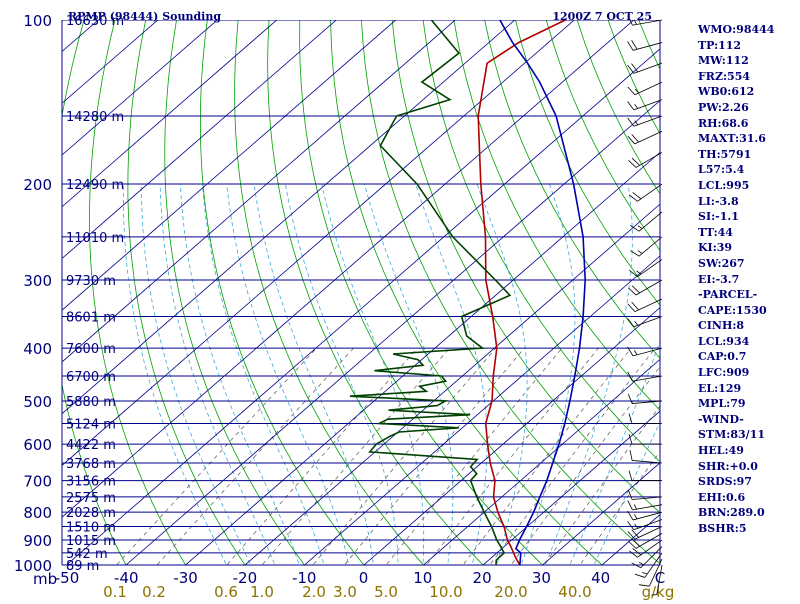 The height and width of the screenshot is (604, 800). What do you see at coordinates (748, 513) in the screenshot?
I see `stat-line: BRN:289.0` at bounding box center [748, 513].